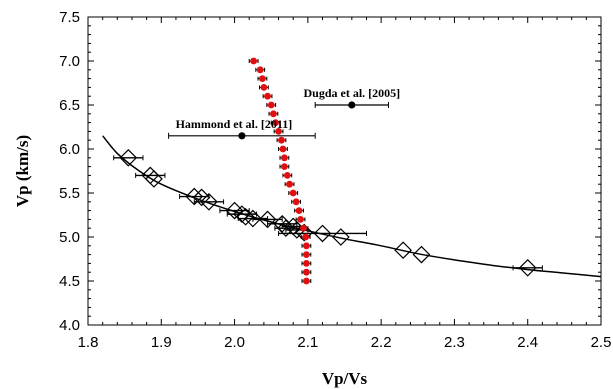  I want to click on x-tick-label: 1.8, so click(88, 342).